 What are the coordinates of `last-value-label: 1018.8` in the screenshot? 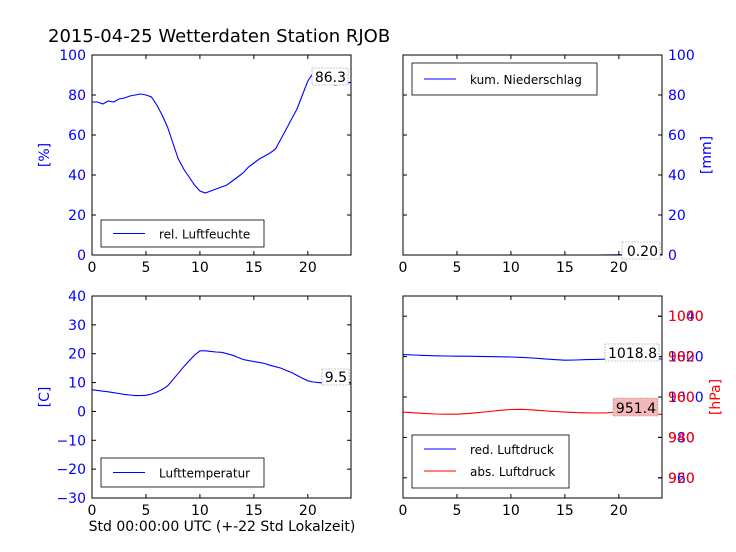 It's located at (632, 354).